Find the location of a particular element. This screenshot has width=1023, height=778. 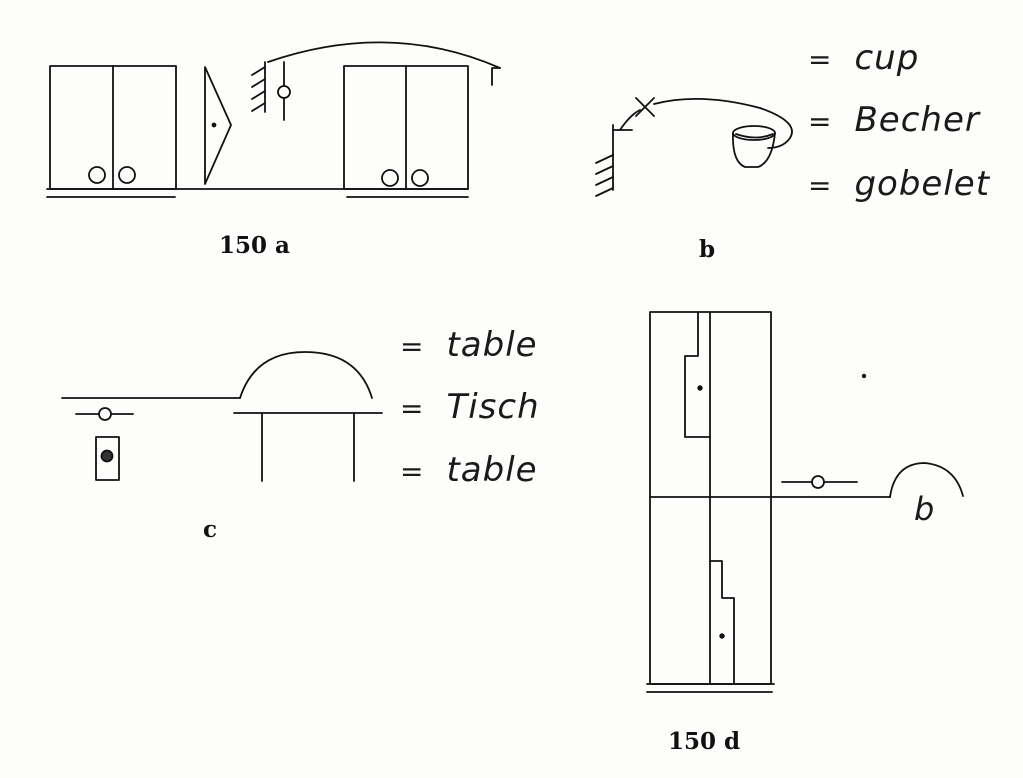

arrow-shape is located at coordinates (218, 125).